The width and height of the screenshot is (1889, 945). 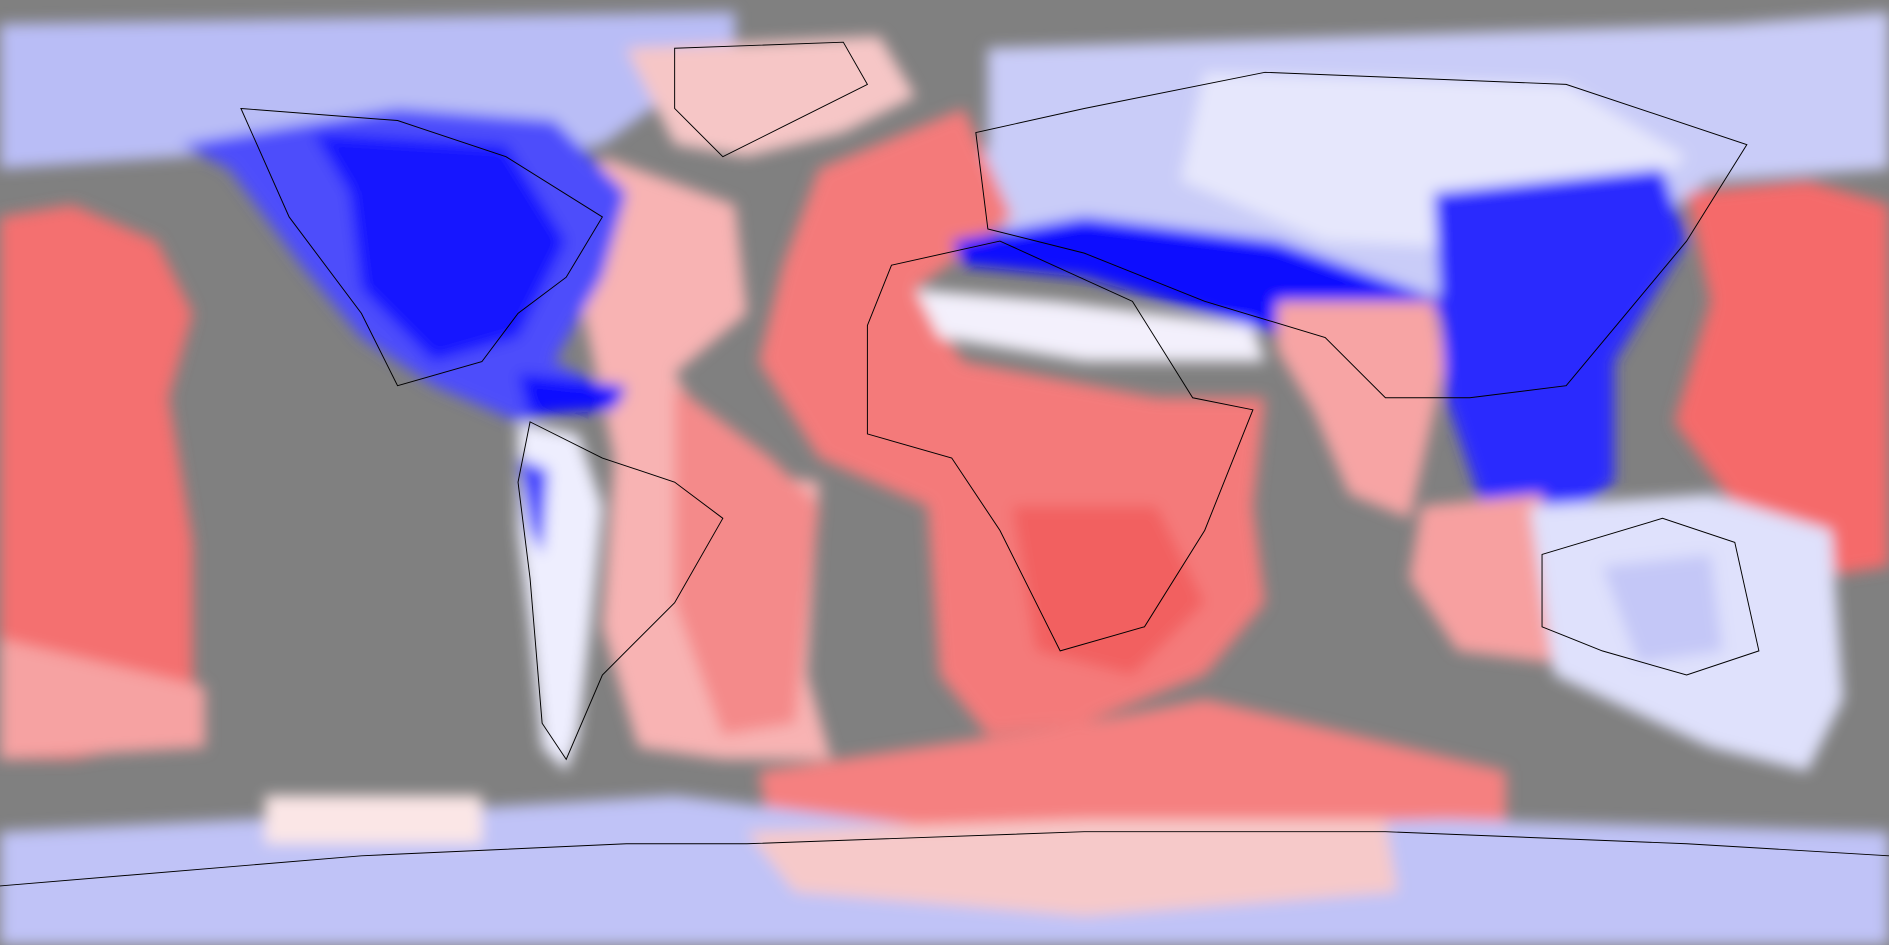 I want to click on greenland-region, so click(x=771, y=96).